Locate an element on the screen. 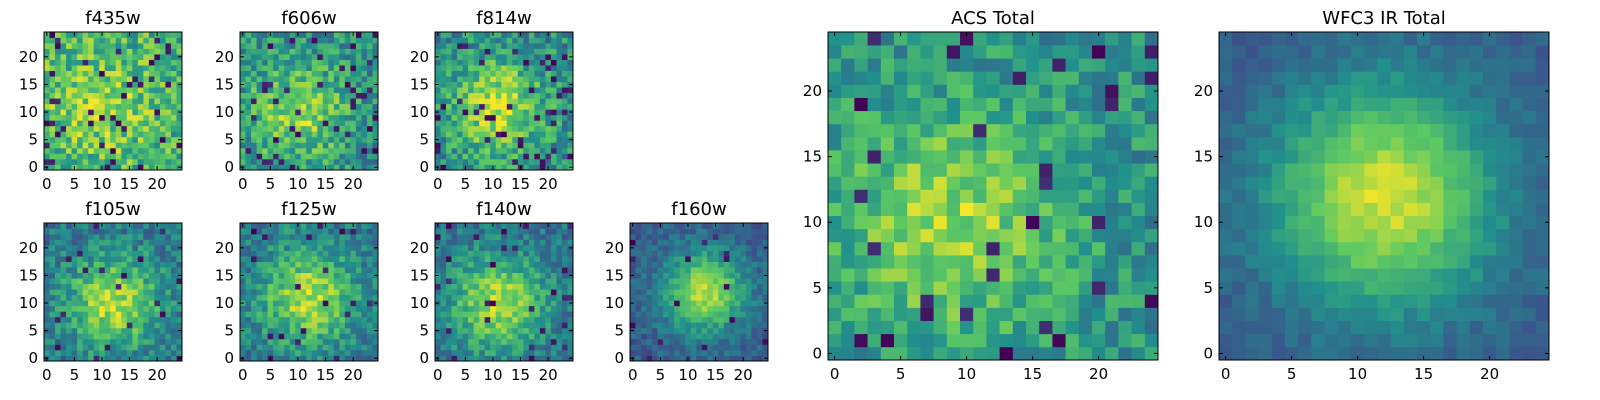  y-tick-label: 15 is located at coordinates (28, 84).